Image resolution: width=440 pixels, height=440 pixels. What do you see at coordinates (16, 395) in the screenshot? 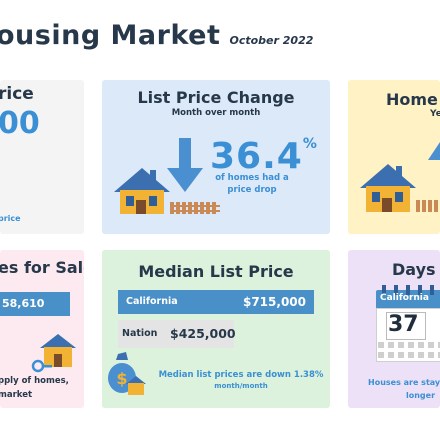
I see `caption-line-2: market` at bounding box center [16, 395].